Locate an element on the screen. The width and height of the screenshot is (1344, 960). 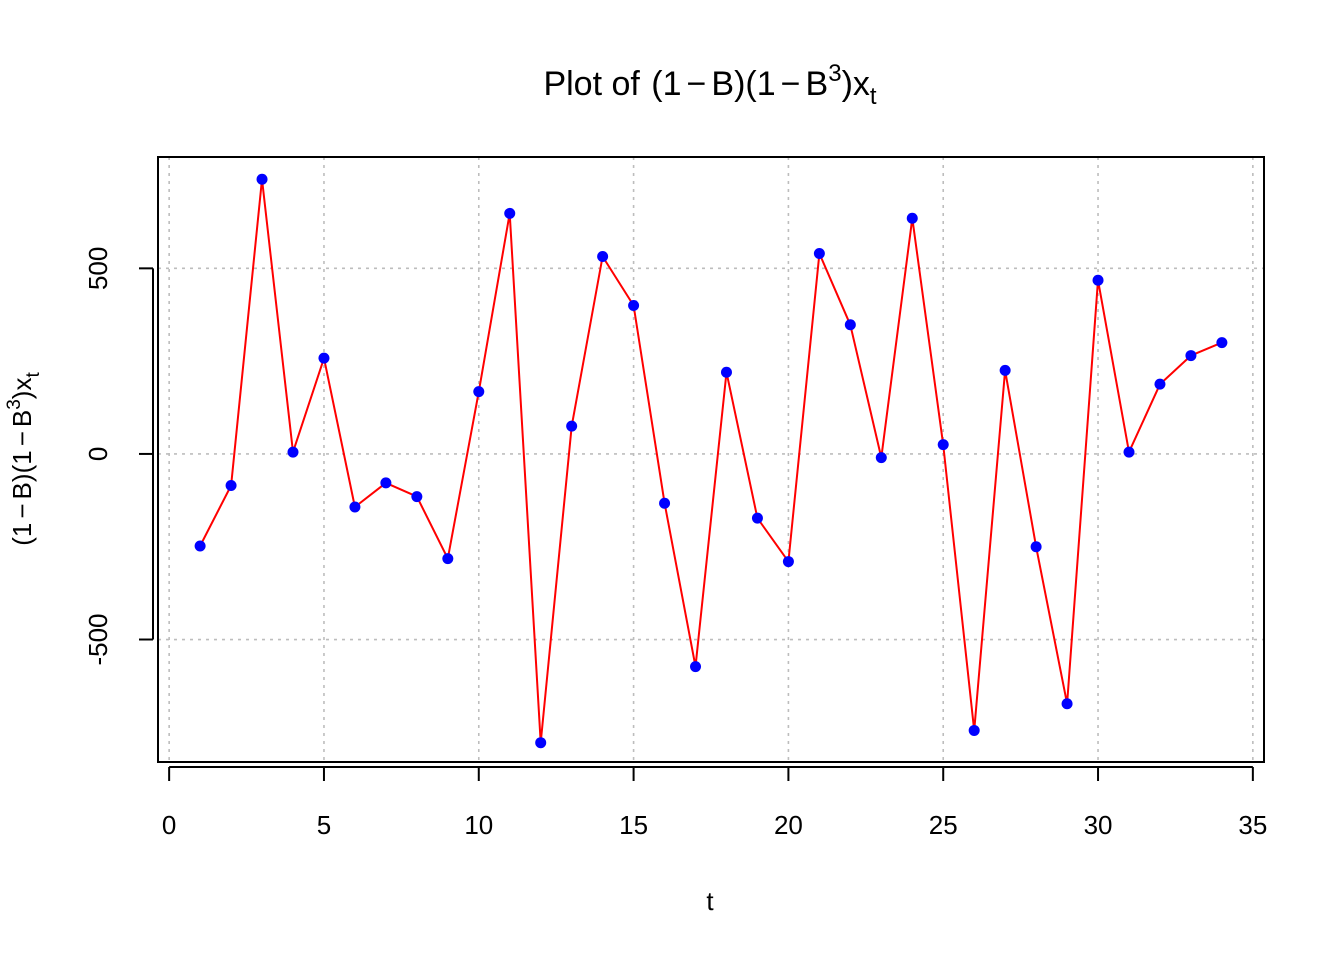
chart-title: Plot of (1− B)(1− B3)xt is located at coordinates (709, 85).